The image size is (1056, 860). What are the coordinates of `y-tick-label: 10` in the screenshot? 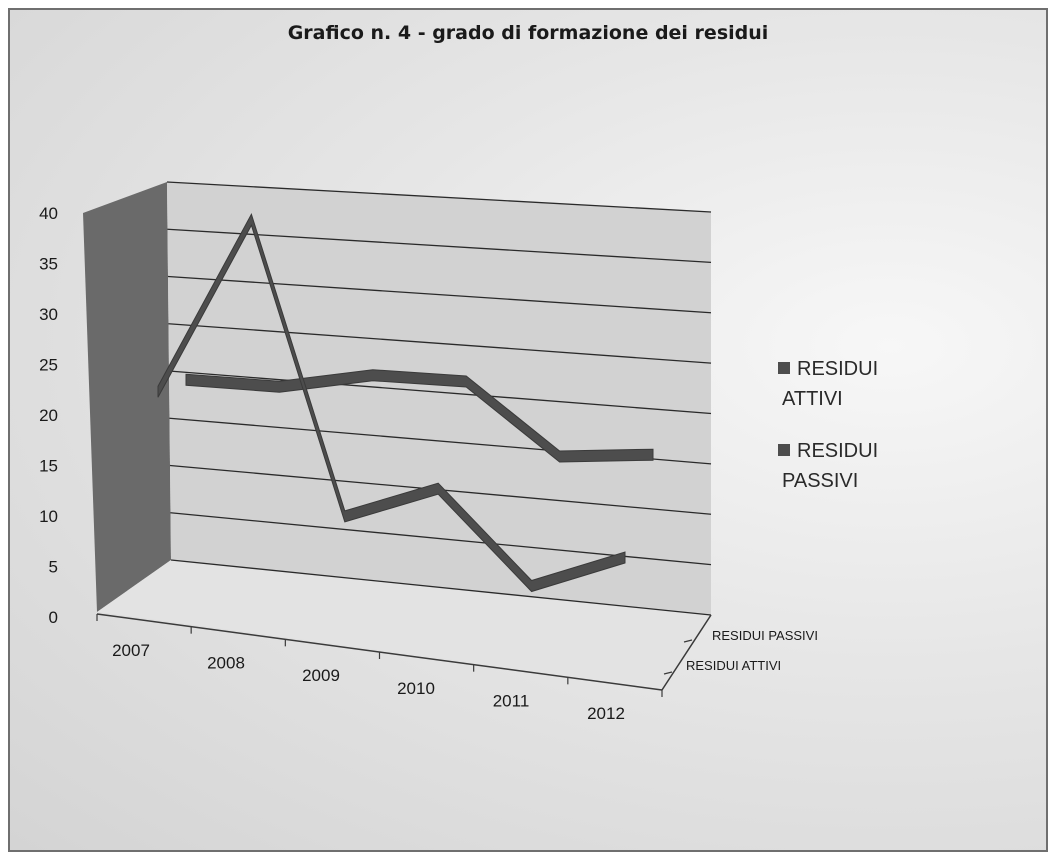 It's located at (48, 516).